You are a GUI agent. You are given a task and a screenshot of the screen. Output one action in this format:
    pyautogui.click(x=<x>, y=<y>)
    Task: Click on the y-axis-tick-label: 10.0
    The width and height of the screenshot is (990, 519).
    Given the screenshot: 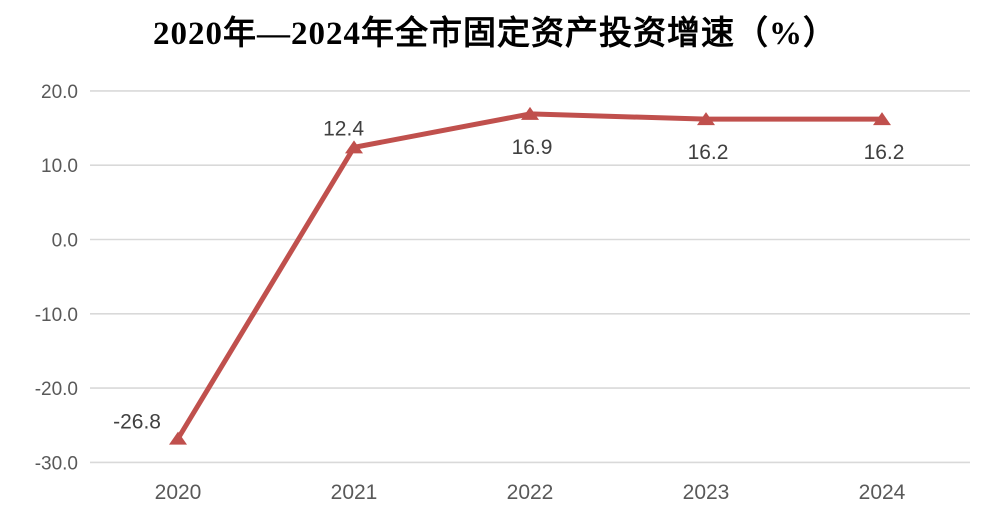 What is the action you would take?
    pyautogui.click(x=59, y=166)
    